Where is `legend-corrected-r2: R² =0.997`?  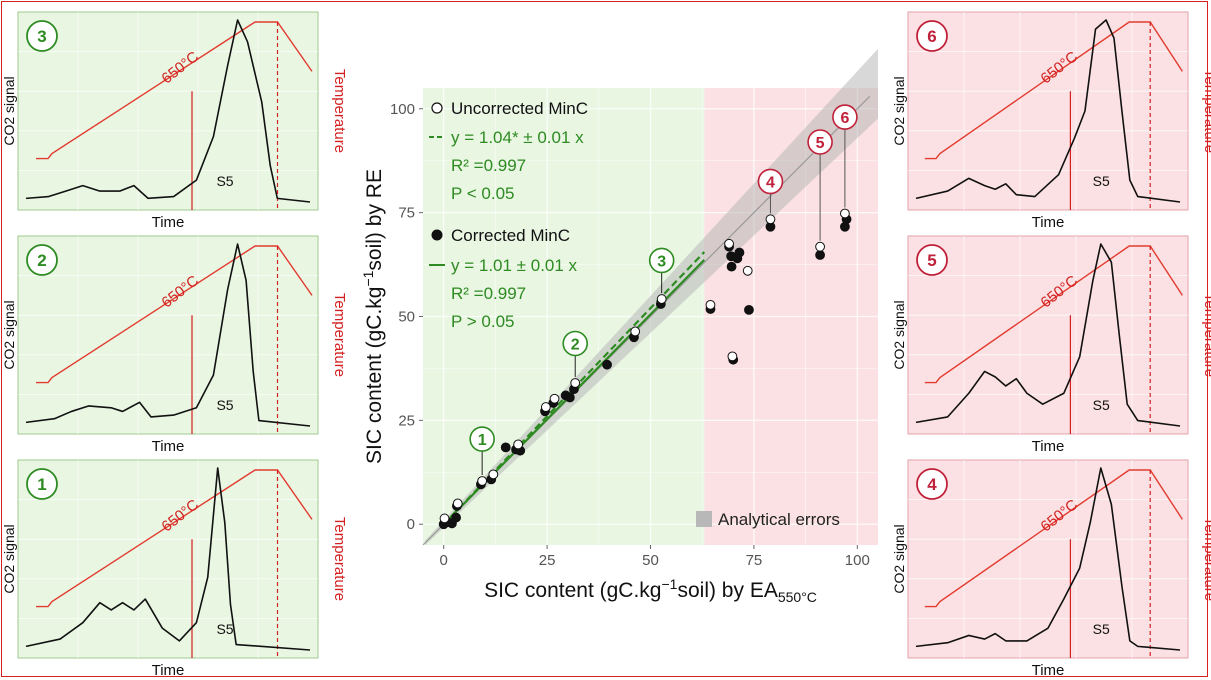 legend-corrected-r2: R² =0.997 is located at coordinates (488, 293).